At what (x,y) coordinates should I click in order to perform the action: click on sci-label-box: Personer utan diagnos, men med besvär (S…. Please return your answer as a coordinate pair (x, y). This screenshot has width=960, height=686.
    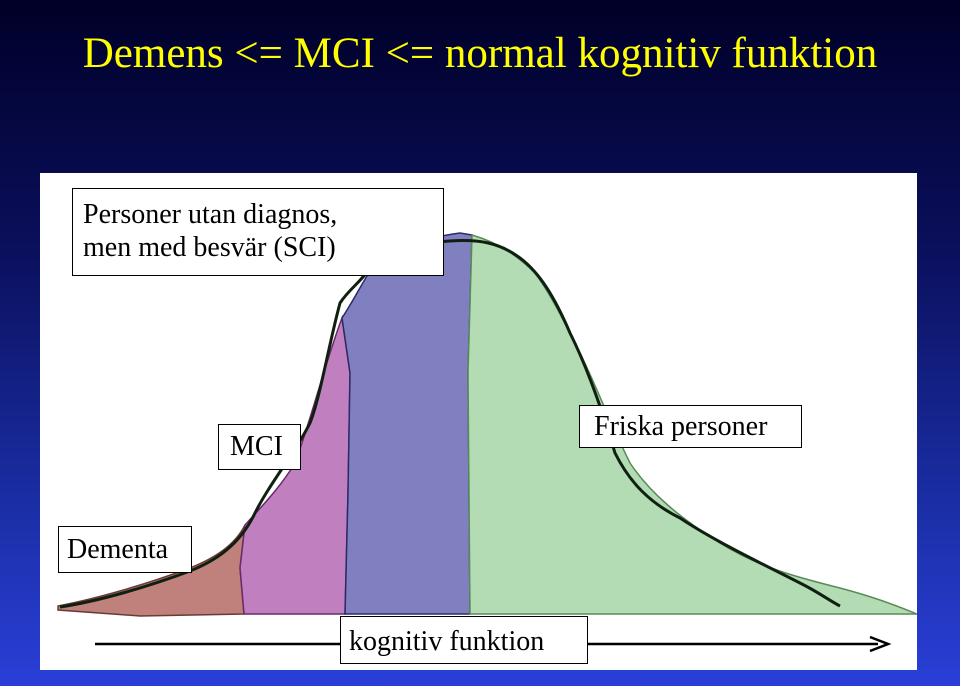
    Looking at the image, I should click on (258, 232).